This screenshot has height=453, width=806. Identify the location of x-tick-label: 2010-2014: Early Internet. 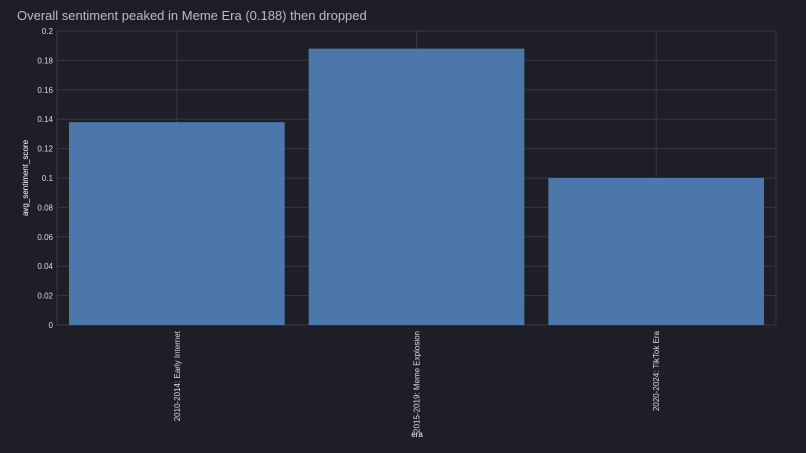
(177, 375).